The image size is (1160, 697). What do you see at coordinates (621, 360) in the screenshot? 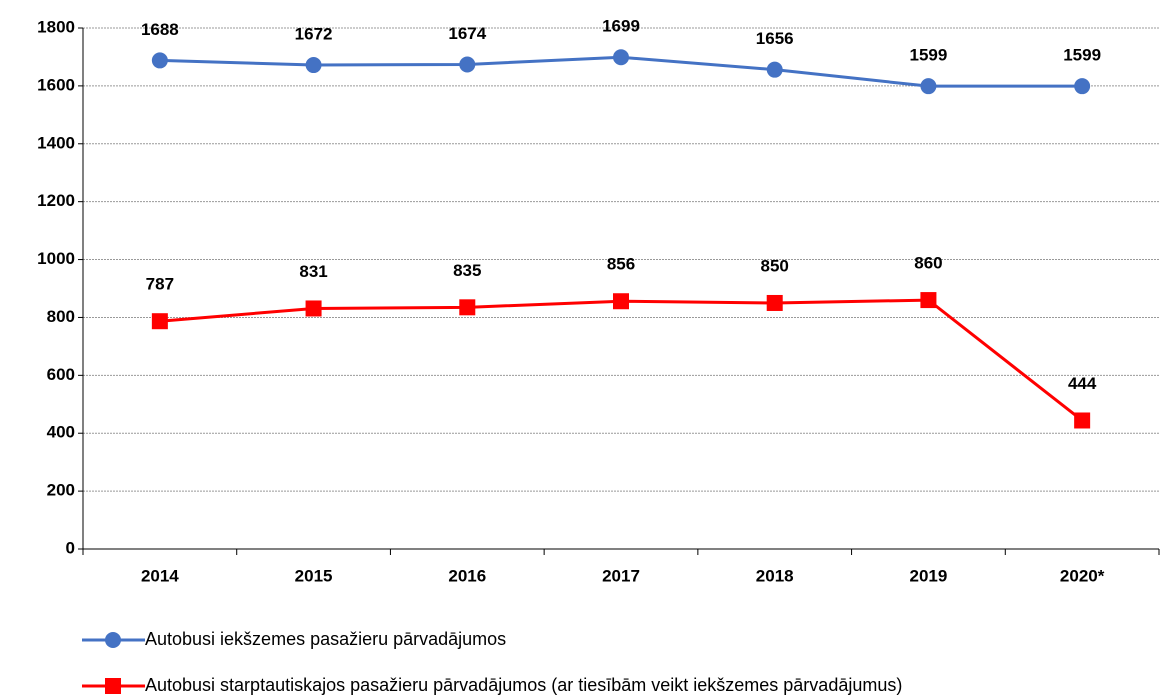
I see `series-line` at bounding box center [621, 360].